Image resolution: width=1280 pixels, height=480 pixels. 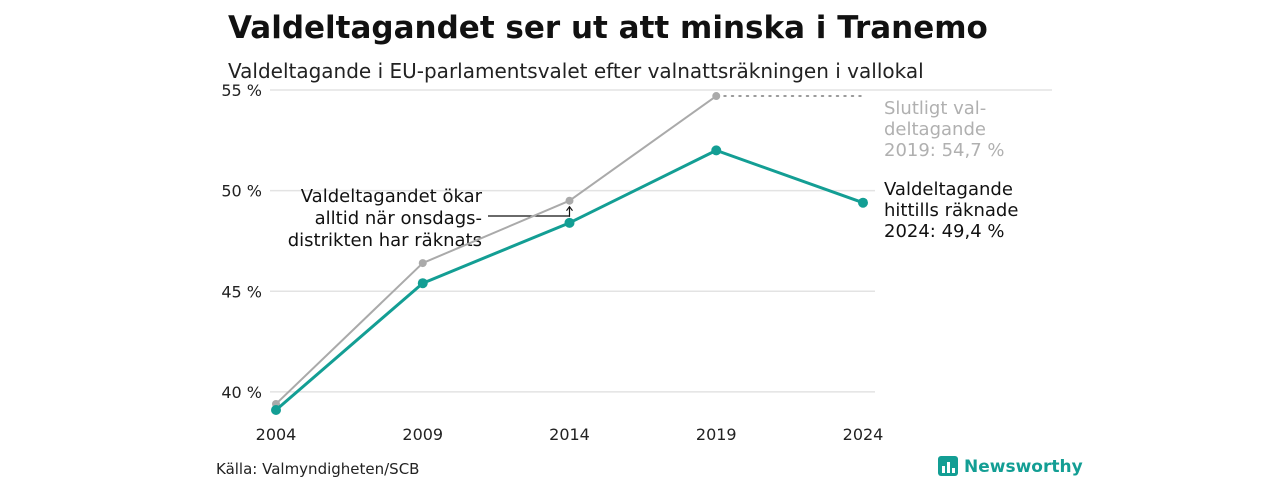 I want to click on source-note: Källa: Valmyndigheten/SCB, so click(x=317, y=469).